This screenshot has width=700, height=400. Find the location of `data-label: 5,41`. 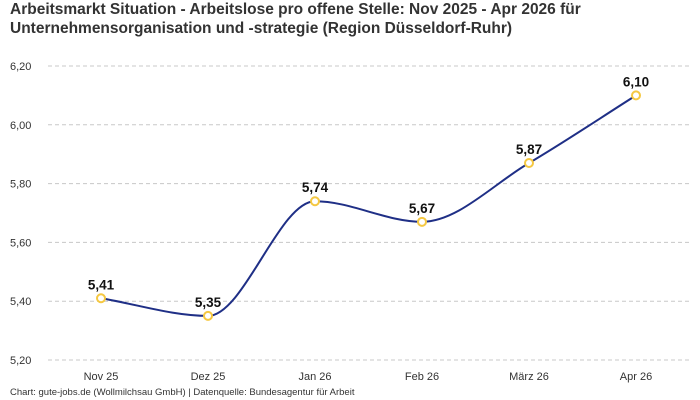

data-label: 5,41 is located at coordinates (101, 284).